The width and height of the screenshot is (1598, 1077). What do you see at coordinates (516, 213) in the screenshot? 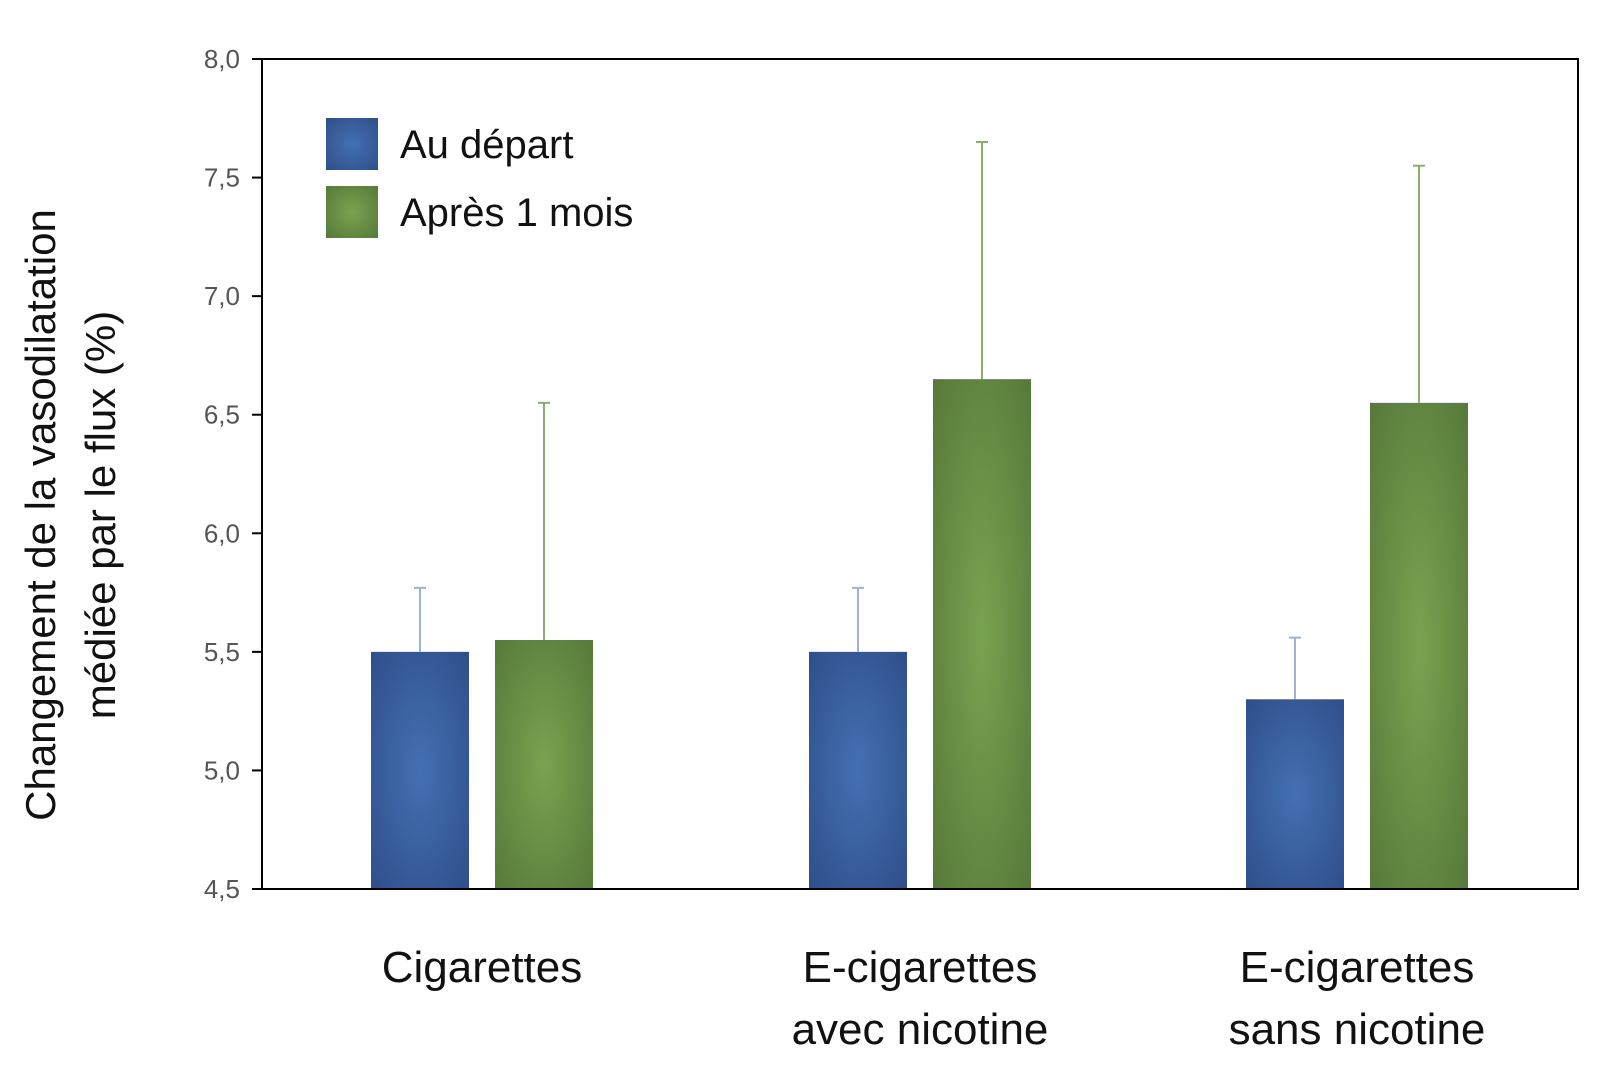
I see `legend-label: Après 1 mois` at bounding box center [516, 213].